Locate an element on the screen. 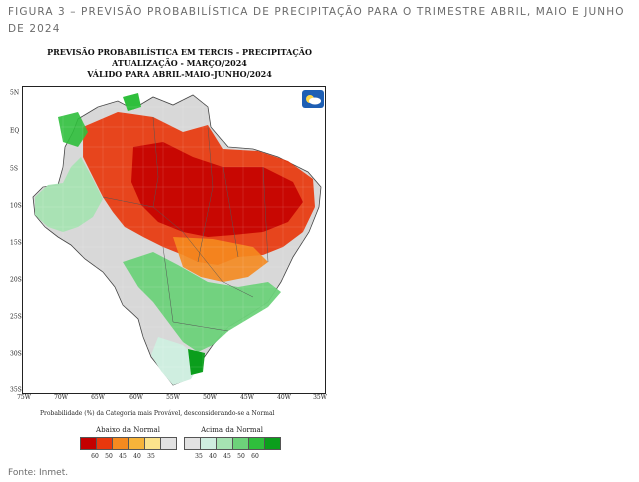 This screenshot has height=482, width=639. lon-label: 45W is located at coordinates (247, 397).